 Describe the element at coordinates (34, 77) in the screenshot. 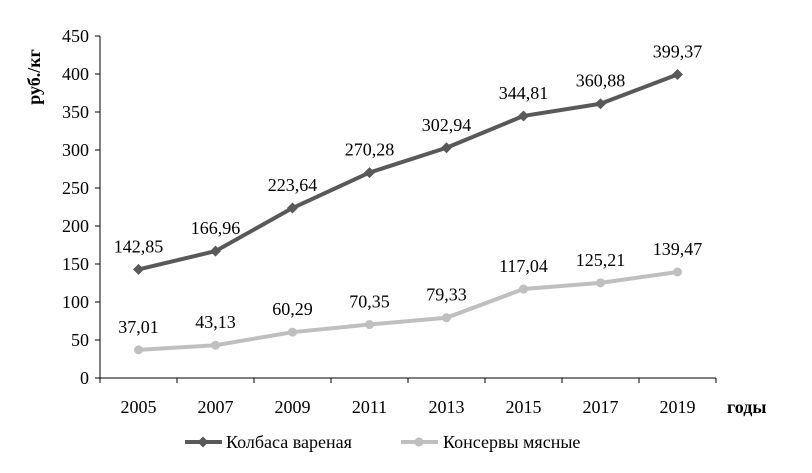

I see `y-axis-title: руб./кг` at that location.